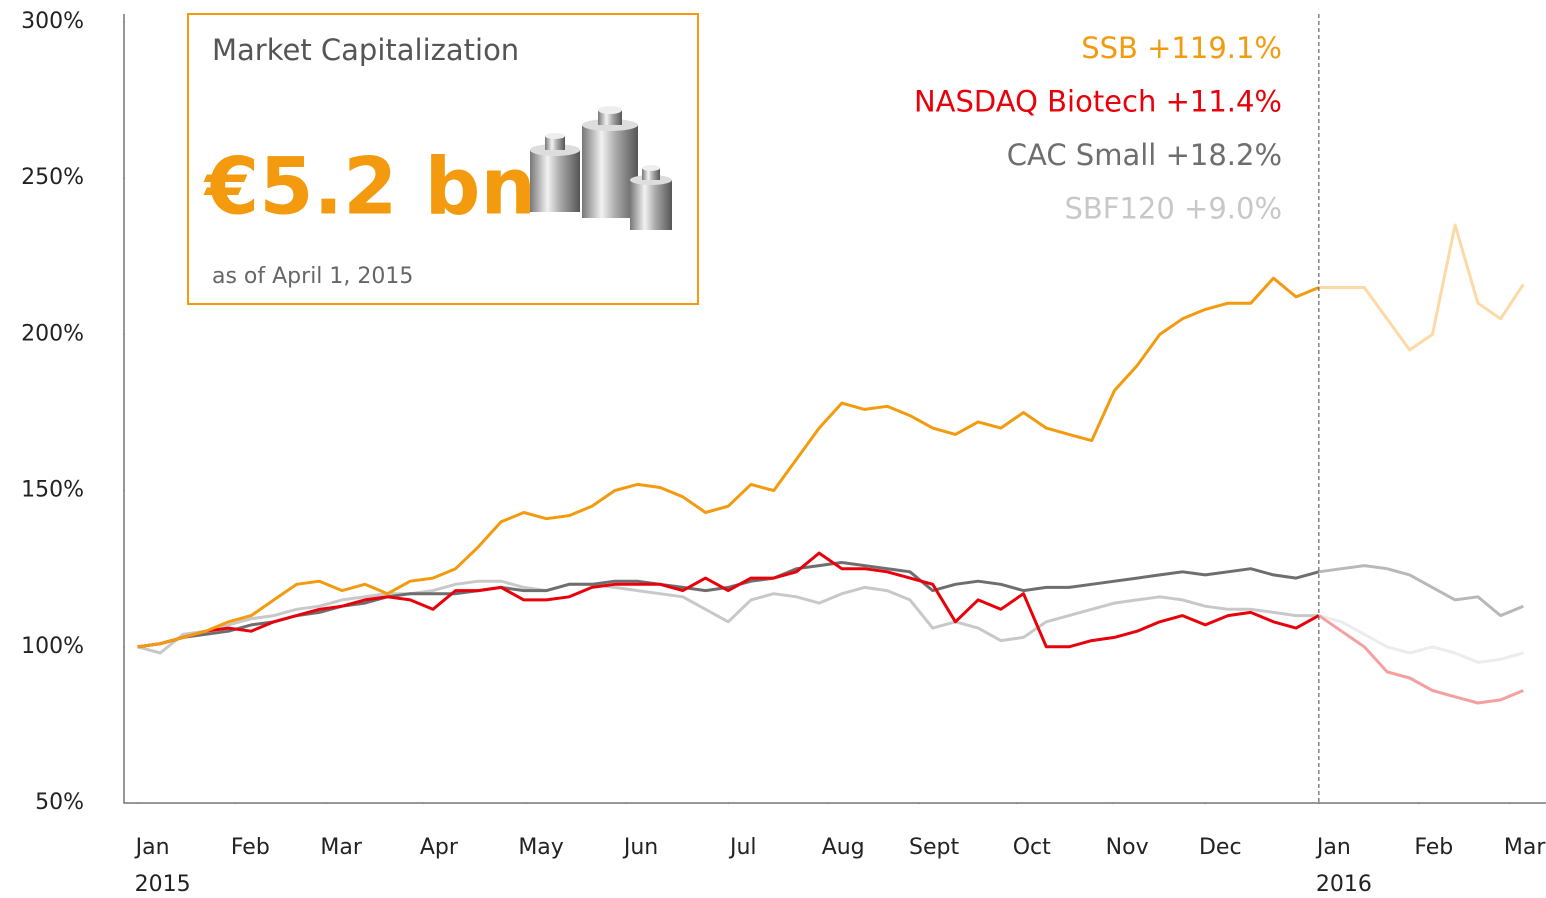  I want to click on x-tick-label: Jun, so click(640, 847).